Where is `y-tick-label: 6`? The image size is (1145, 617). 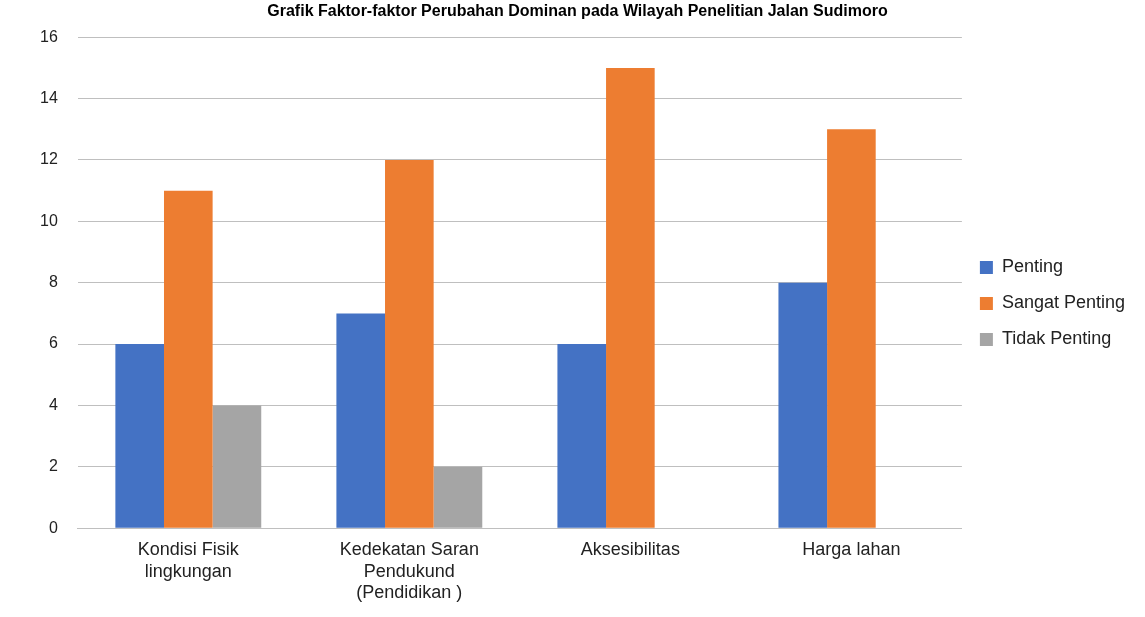
y-tick-label: 6 is located at coordinates (53, 343).